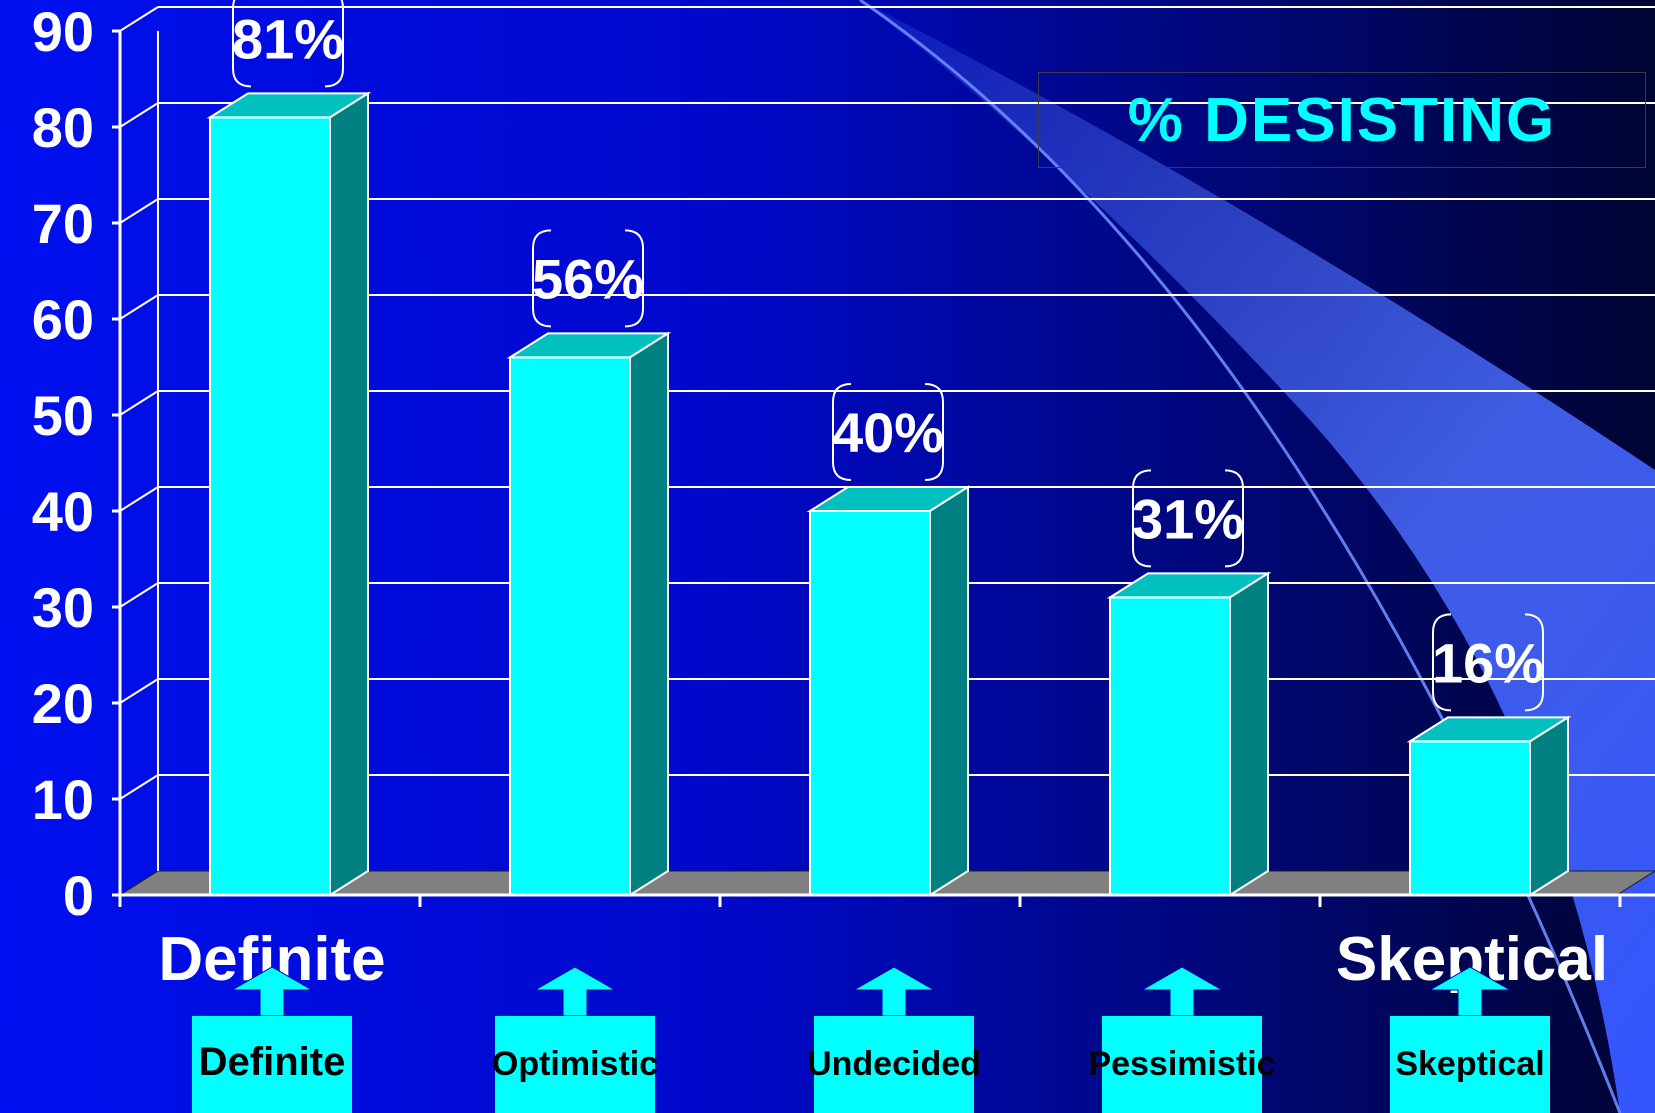  Describe the element at coordinates (63, 319) in the screenshot. I see `y-tick-label: 60` at that location.